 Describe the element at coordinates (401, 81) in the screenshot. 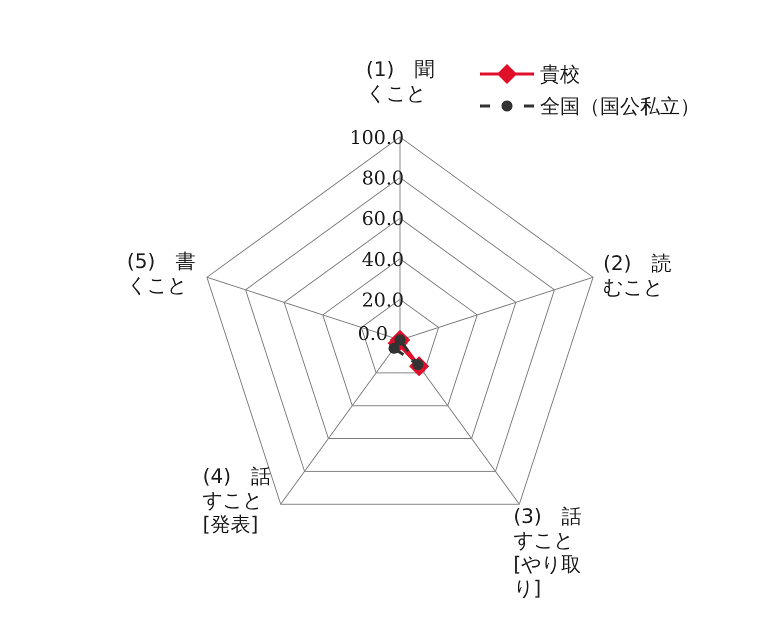

I see `spoke-label: (1) 聞くこと` at that location.